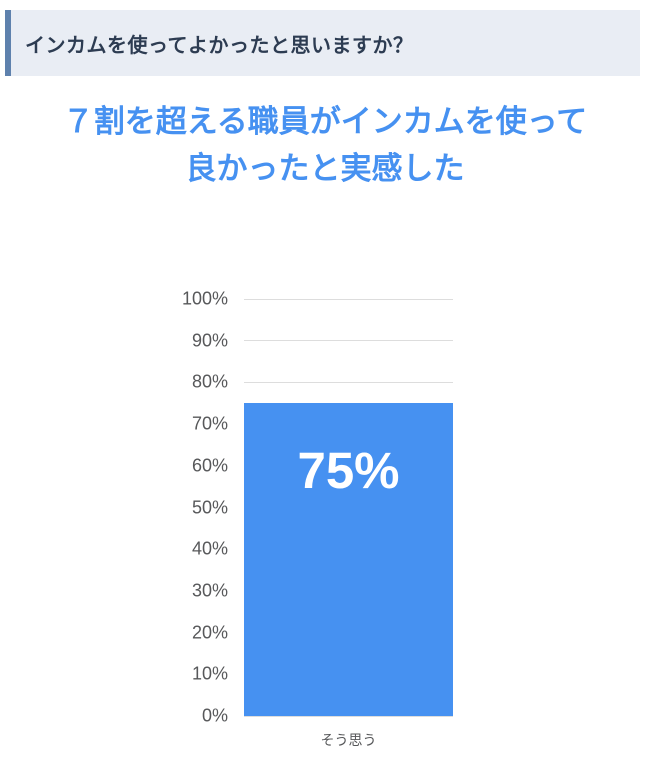 The width and height of the screenshot is (650, 762). I want to click on headline-line2: 良かったと実感した, so click(325, 168).